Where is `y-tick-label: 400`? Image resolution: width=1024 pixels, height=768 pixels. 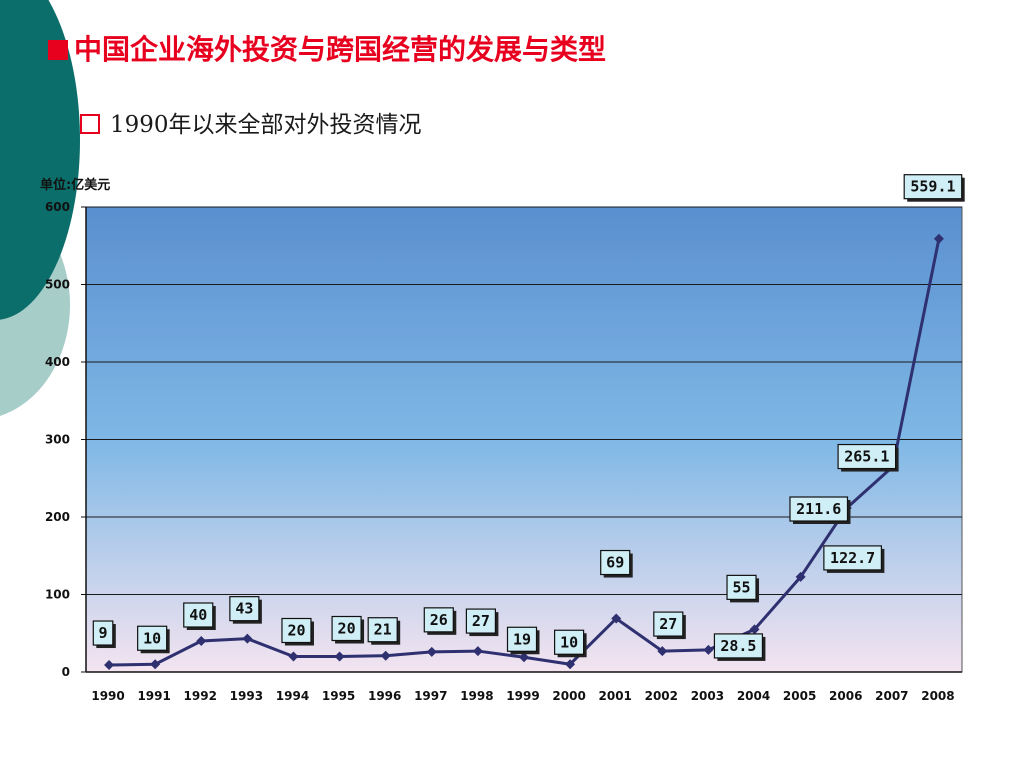 y-tick-label: 400 is located at coordinates (57, 362).